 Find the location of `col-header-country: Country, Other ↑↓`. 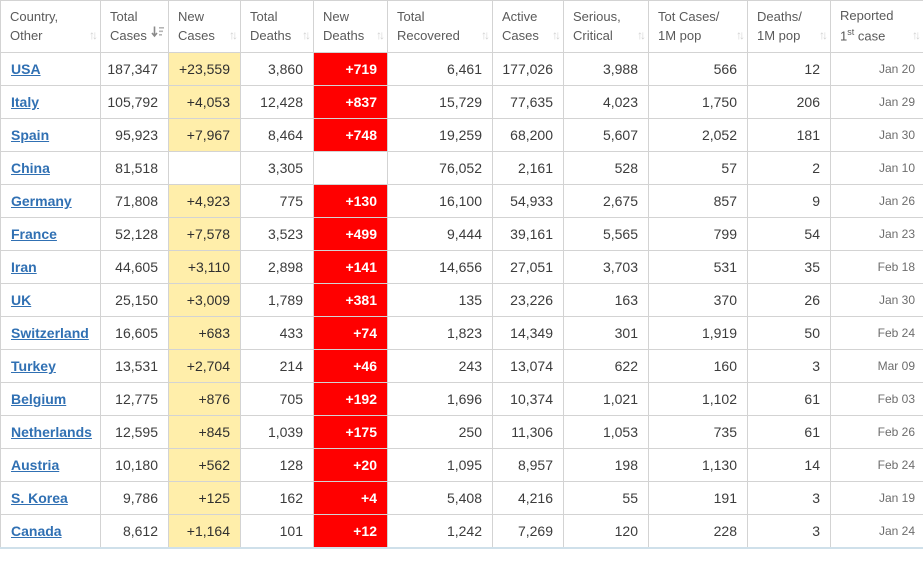

col-header-country: Country, Other ↑↓ is located at coordinates (50, 26).